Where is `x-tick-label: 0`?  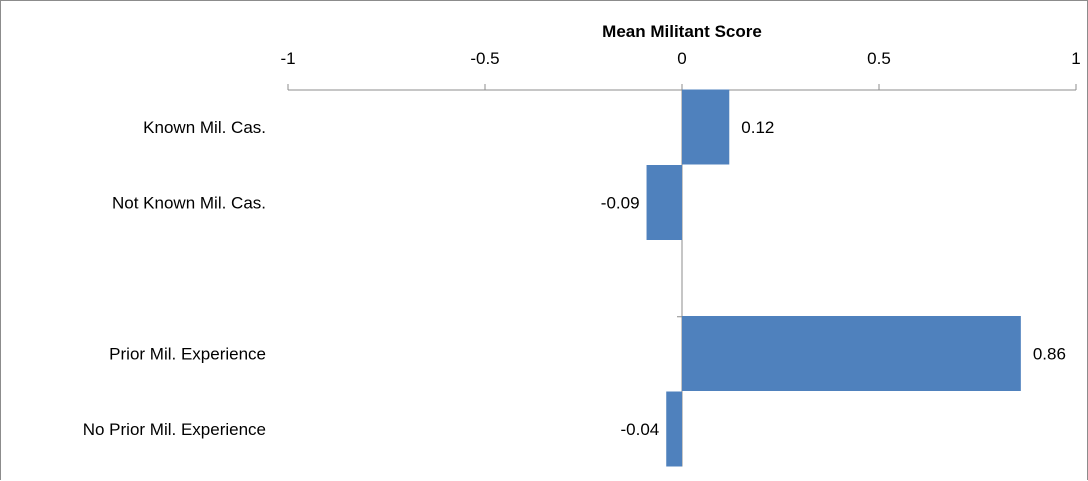
x-tick-label: 0 is located at coordinates (681, 58).